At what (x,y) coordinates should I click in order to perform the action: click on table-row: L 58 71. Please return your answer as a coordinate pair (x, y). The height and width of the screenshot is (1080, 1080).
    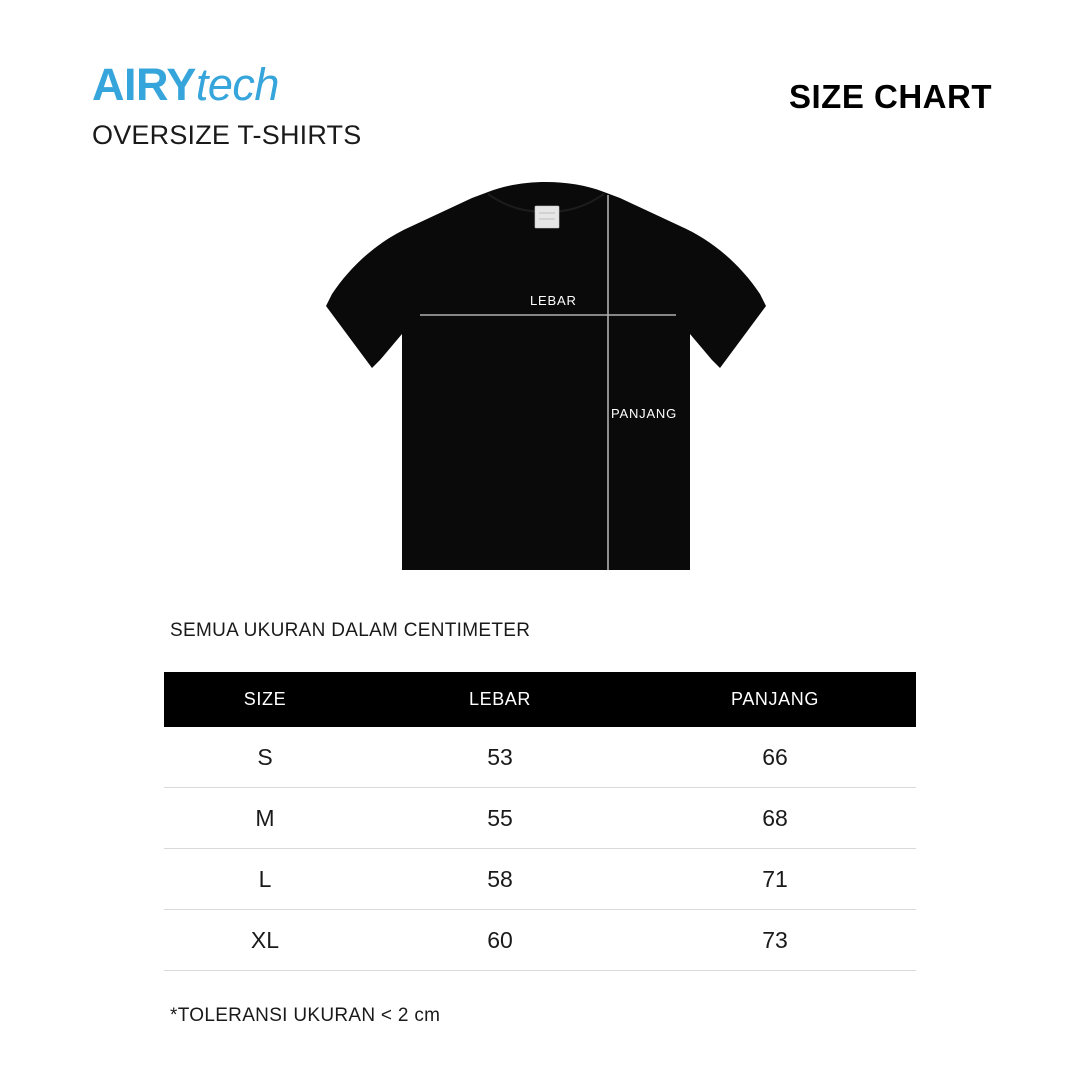
    Looking at the image, I should click on (540, 879).